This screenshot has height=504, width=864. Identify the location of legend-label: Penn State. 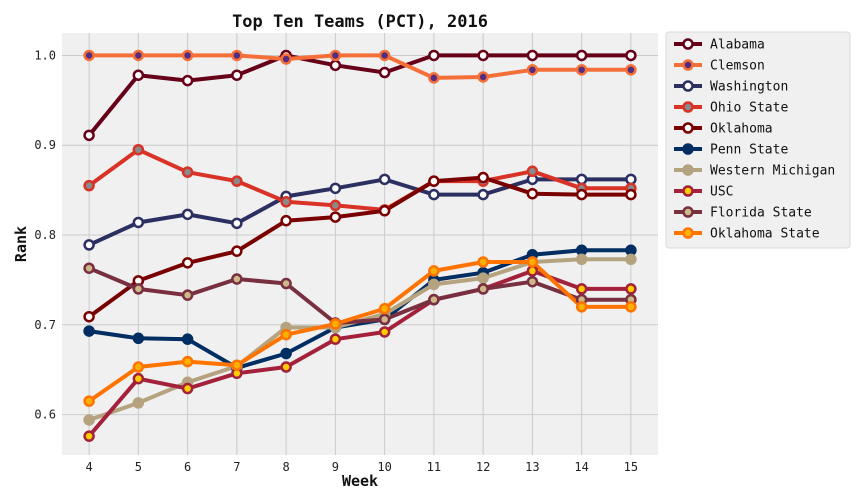
(749, 150).